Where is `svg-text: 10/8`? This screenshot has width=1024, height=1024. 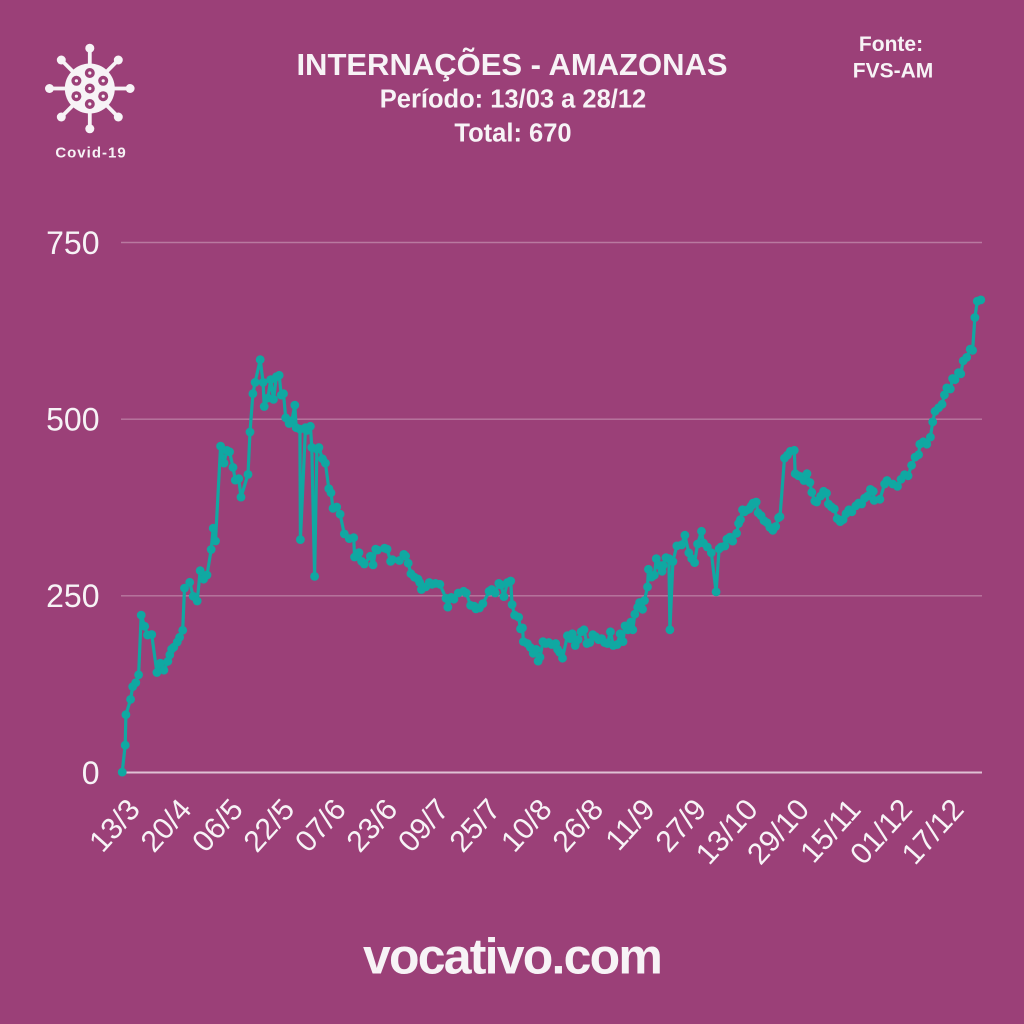 svg-text: 10/8 is located at coordinates (527, 825).